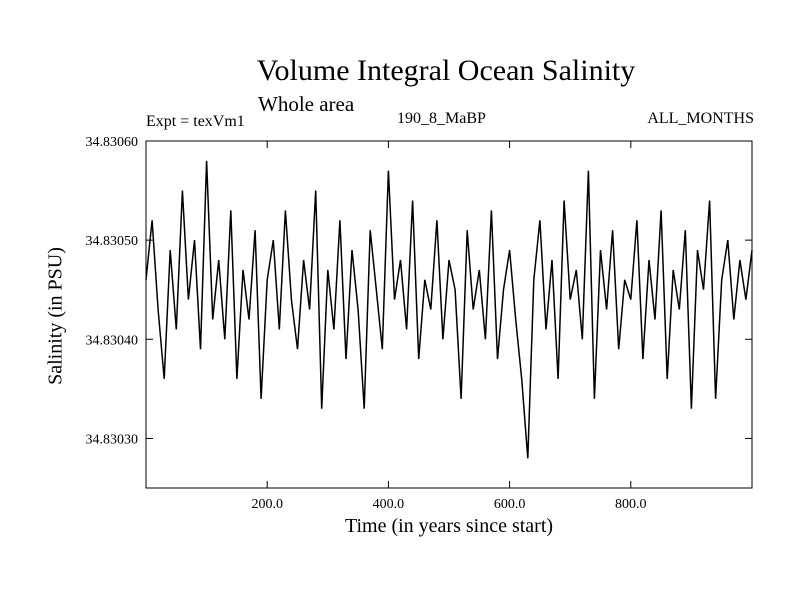 The width and height of the screenshot is (800, 600). What do you see at coordinates (510, 504) in the screenshot?
I see `x-tick-label: 600.0` at bounding box center [510, 504].